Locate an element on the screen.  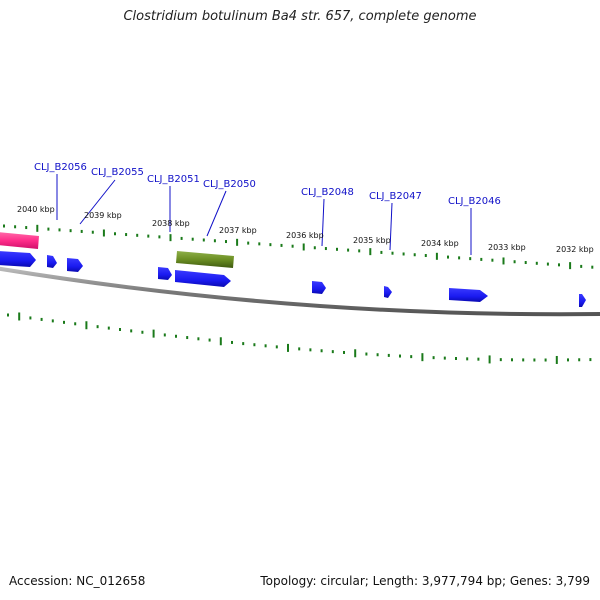
gene-track is located at coordinates (293, 269).